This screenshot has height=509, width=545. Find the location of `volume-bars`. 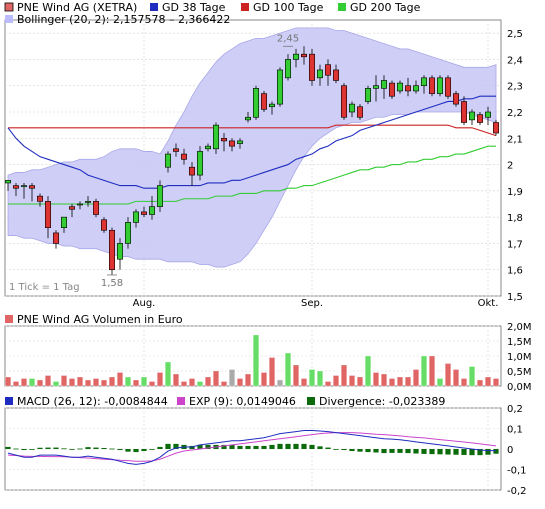

volume-bars is located at coordinates (252, 360).